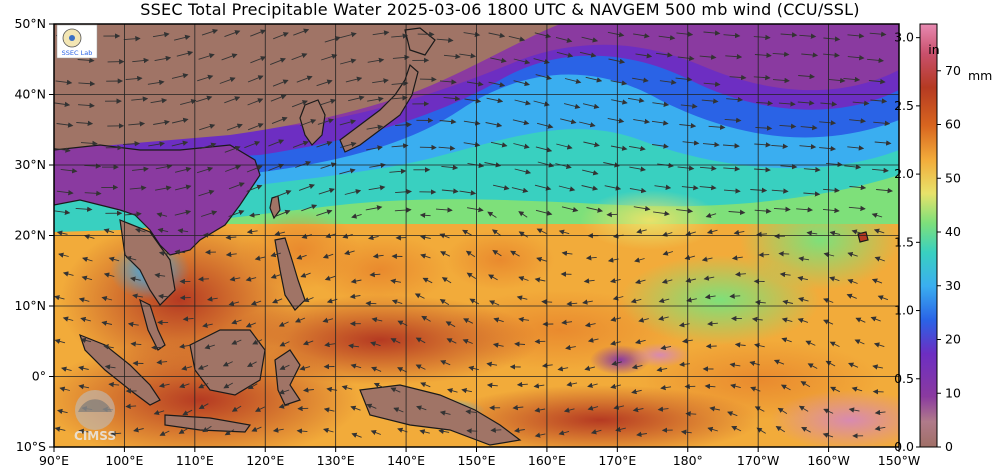 The width and height of the screenshot is (1000, 470). I want to click on colorbar-mm-label: 40, so click(953, 231).